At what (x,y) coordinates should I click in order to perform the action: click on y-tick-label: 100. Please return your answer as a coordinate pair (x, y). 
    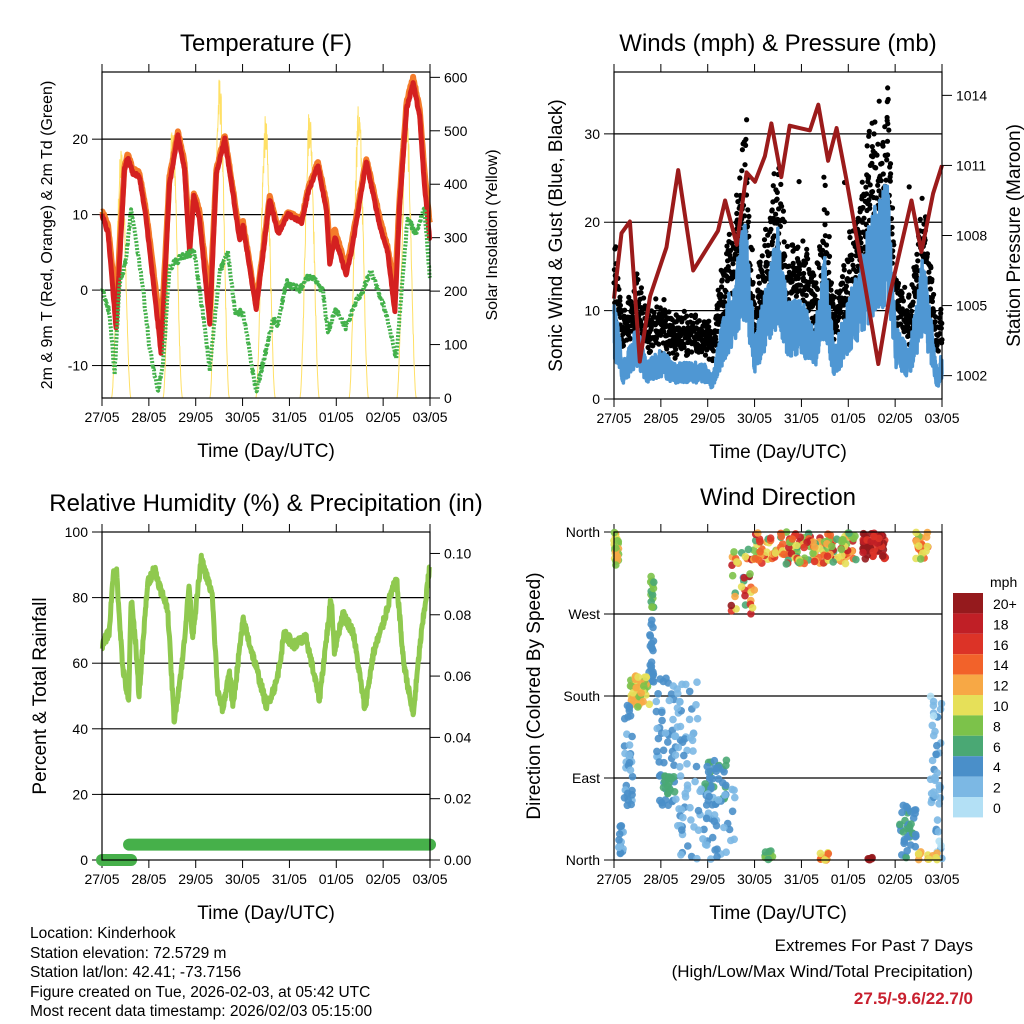
    Looking at the image, I should click on (77, 532).